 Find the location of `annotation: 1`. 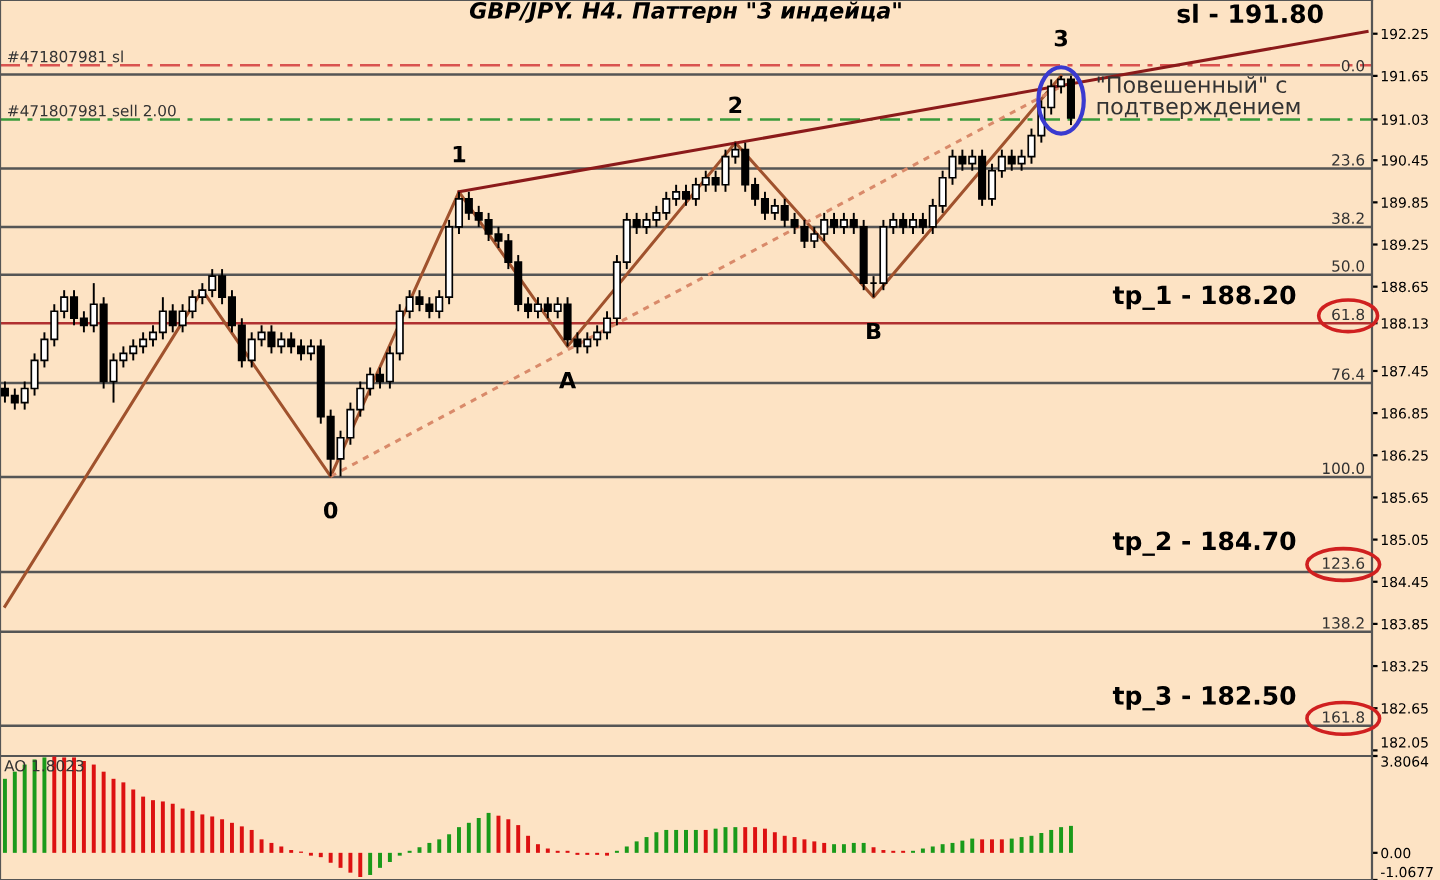

annotation: 1 is located at coordinates (459, 154).